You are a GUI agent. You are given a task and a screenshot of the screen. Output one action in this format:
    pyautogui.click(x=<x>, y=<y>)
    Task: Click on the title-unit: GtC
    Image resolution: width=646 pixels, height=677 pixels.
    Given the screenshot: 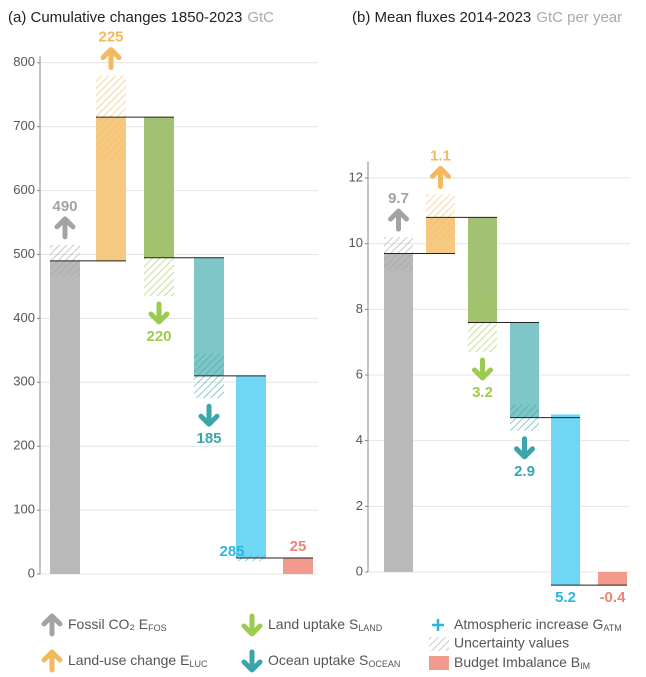 What is the action you would take?
    pyautogui.click(x=260, y=17)
    